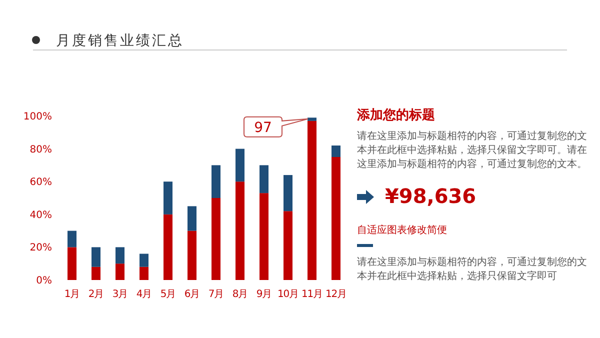 This screenshot has width=600, height=338. Describe the element at coordinates (120, 41) in the screenshot. I see `chart-title: 月度销售业绩汇总` at that location.